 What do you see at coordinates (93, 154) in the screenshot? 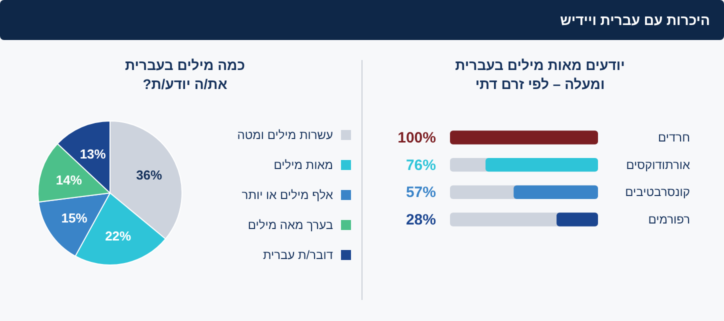
I see `data-label: 13%` at bounding box center [93, 154].